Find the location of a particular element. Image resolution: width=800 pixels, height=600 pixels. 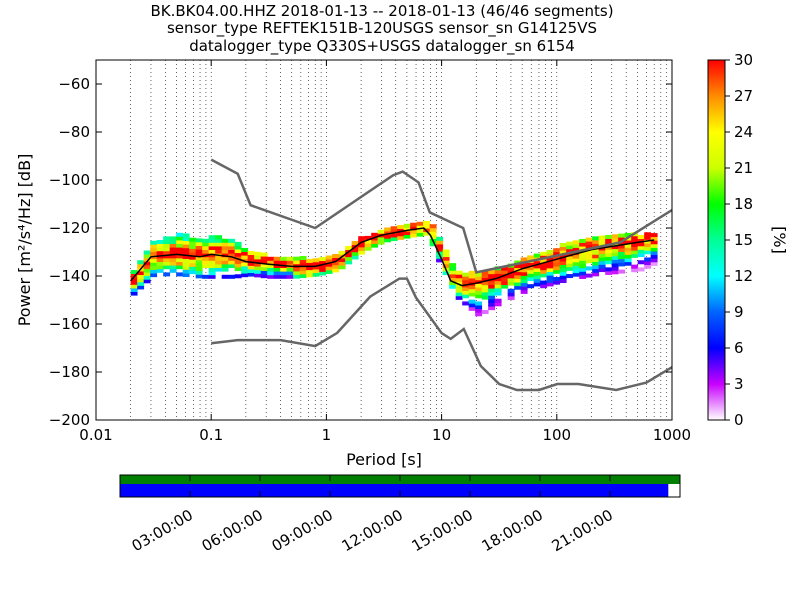

x-tick-label: 1 is located at coordinates (327, 435).